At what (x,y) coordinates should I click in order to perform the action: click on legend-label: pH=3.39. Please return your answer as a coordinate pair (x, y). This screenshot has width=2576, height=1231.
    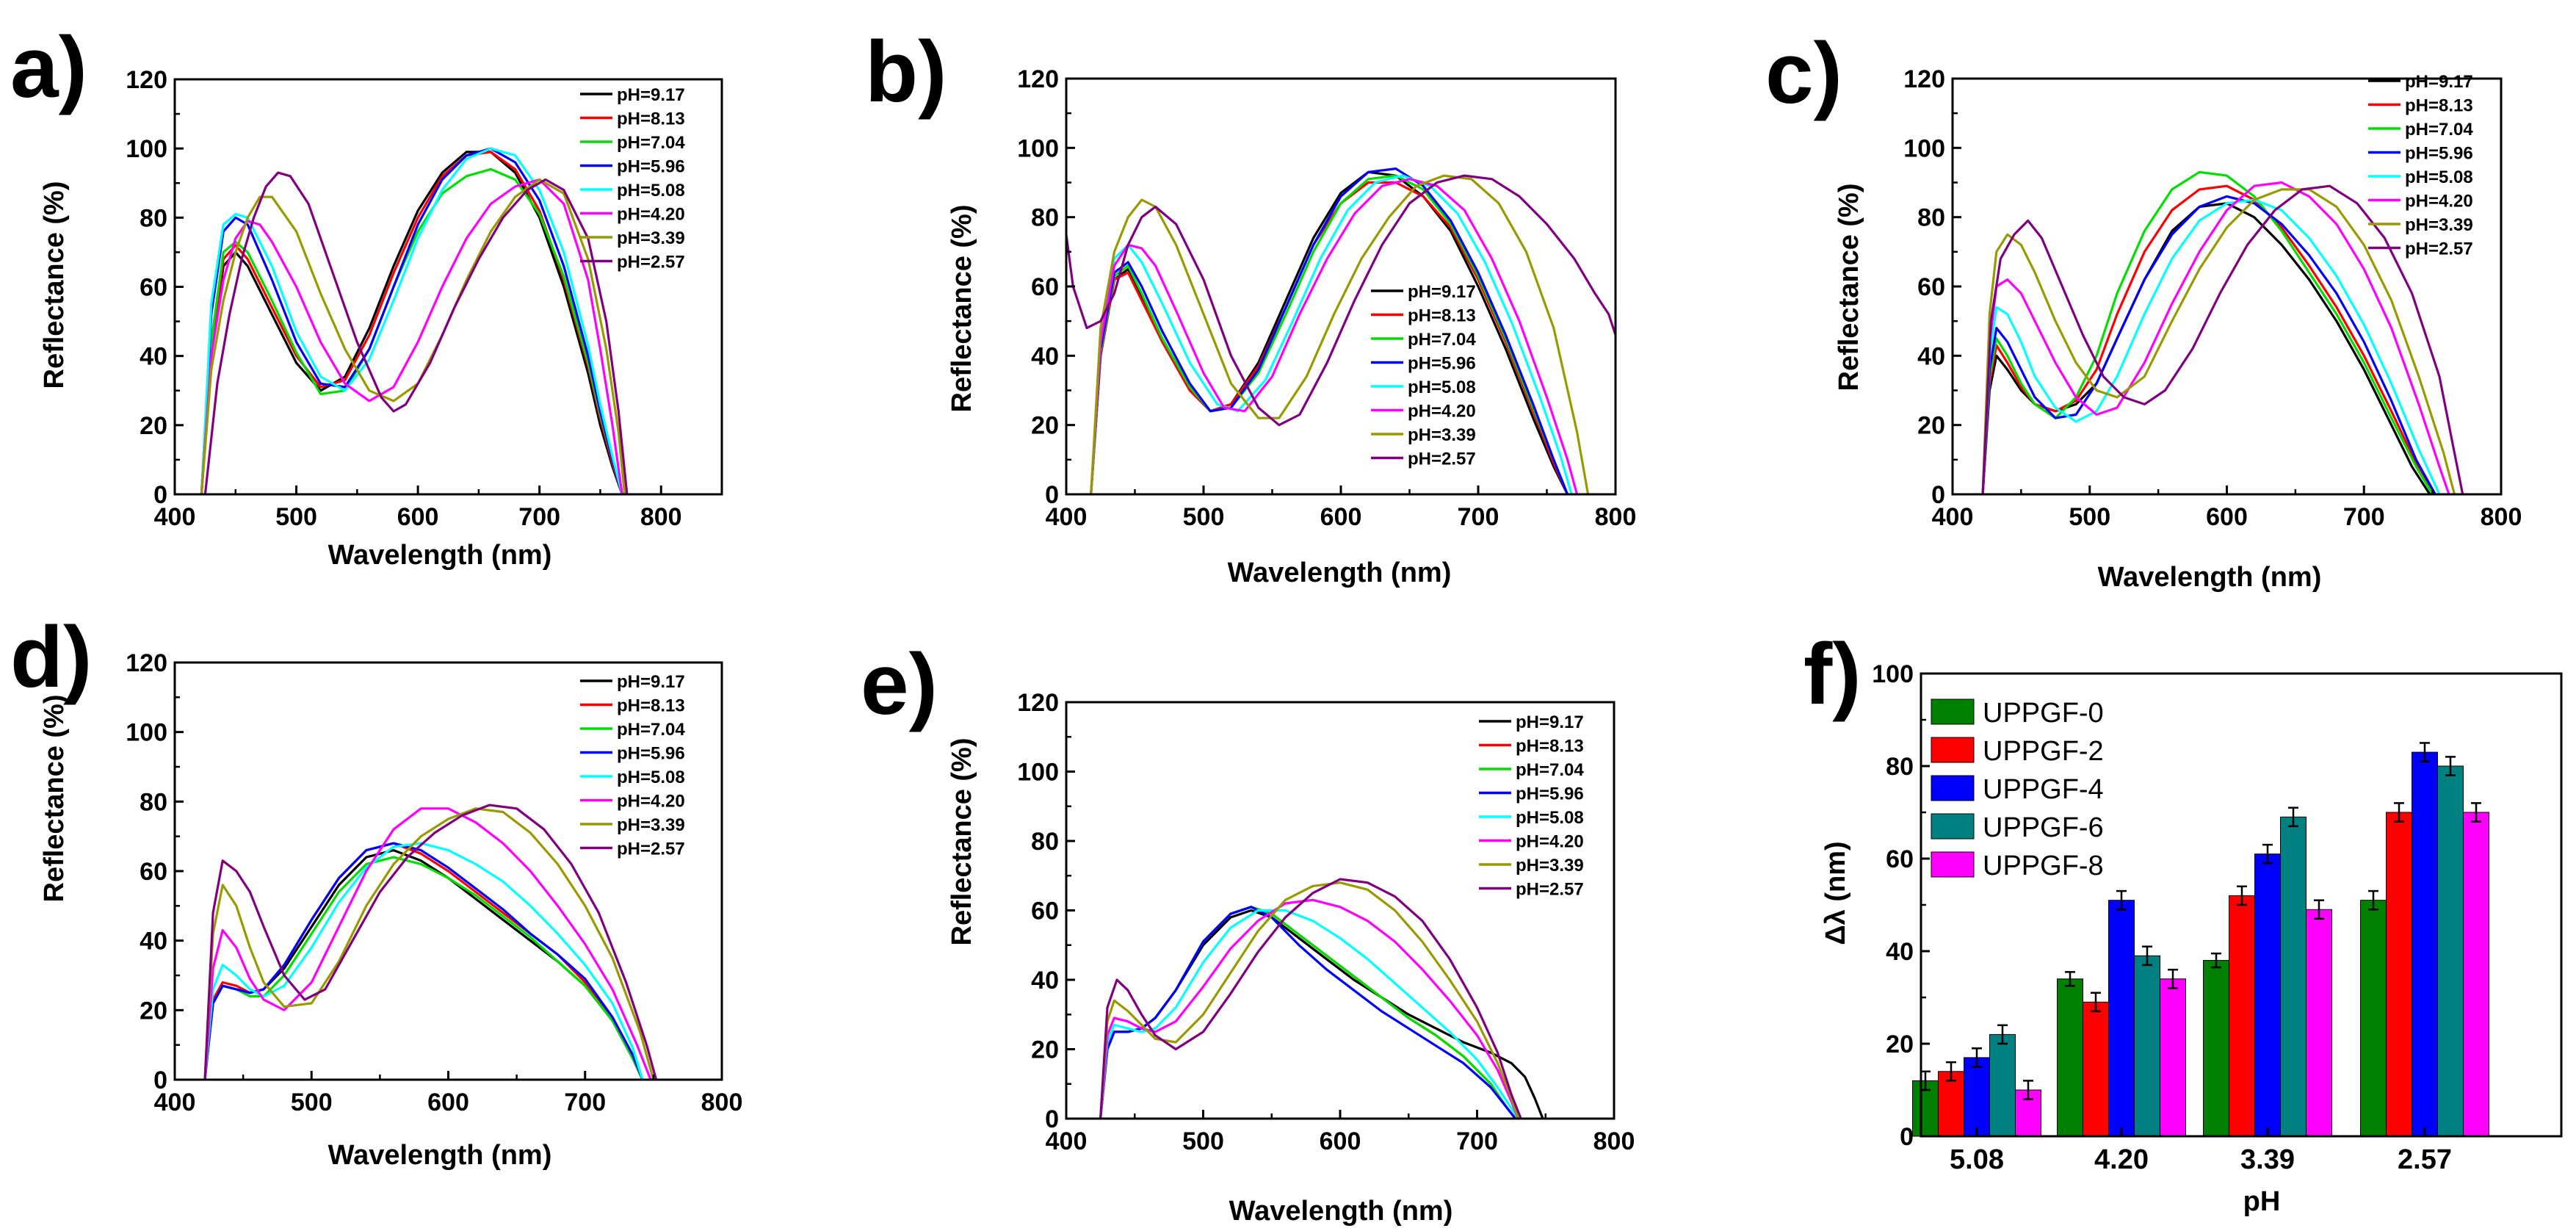
    Looking at the image, I should click on (651, 238).